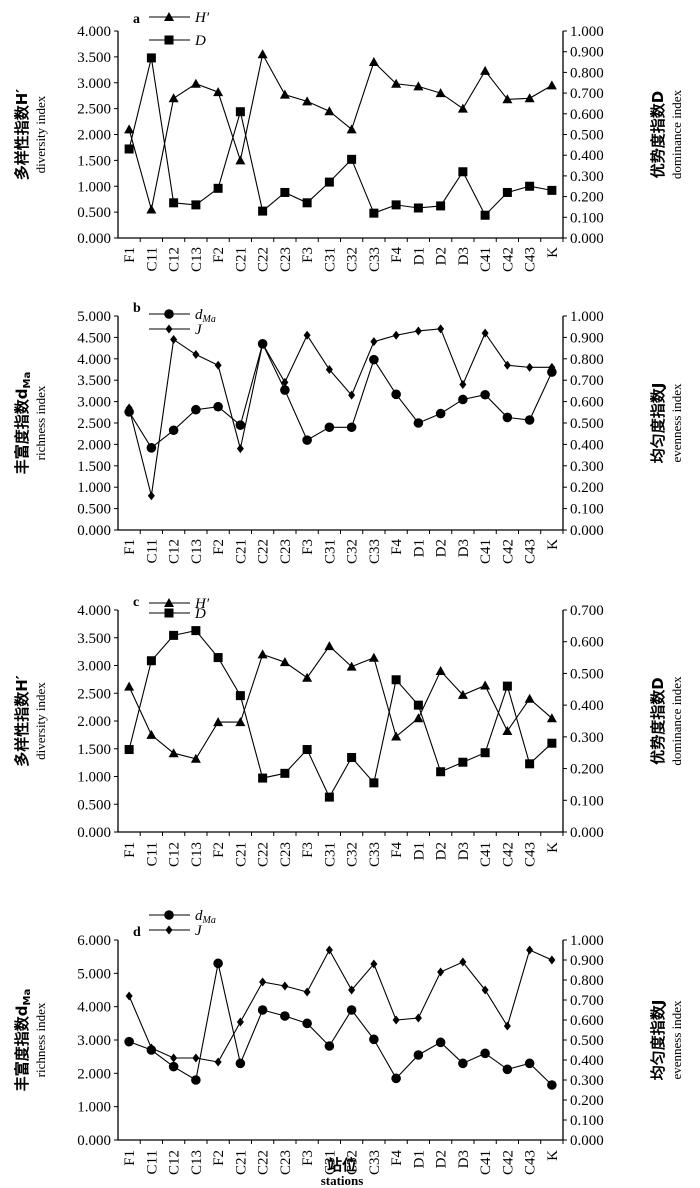 This screenshot has height=1188, width=700. I want to click on right-tick-label: 0.200, so click(587, 488).